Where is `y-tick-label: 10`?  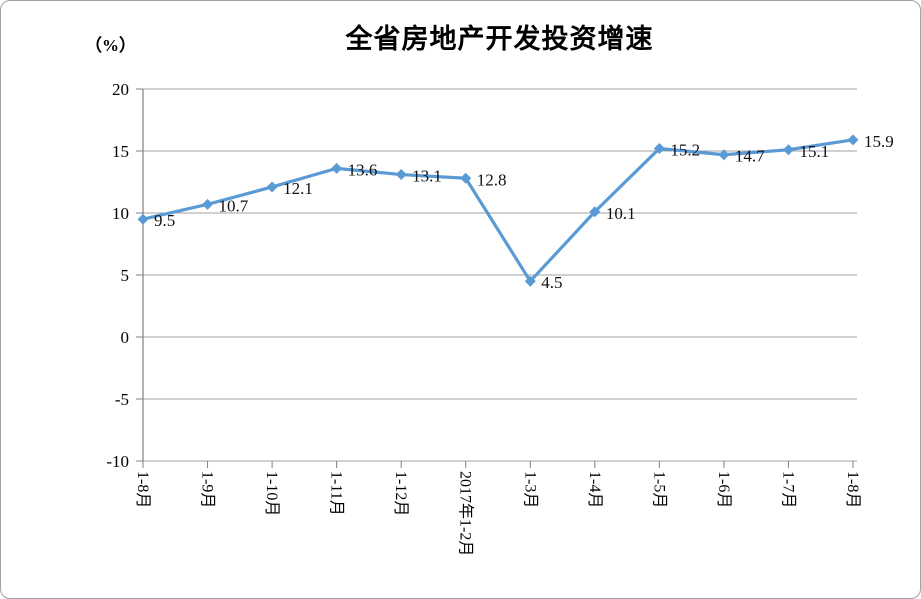
y-tick-label: 10 is located at coordinates (120, 213).